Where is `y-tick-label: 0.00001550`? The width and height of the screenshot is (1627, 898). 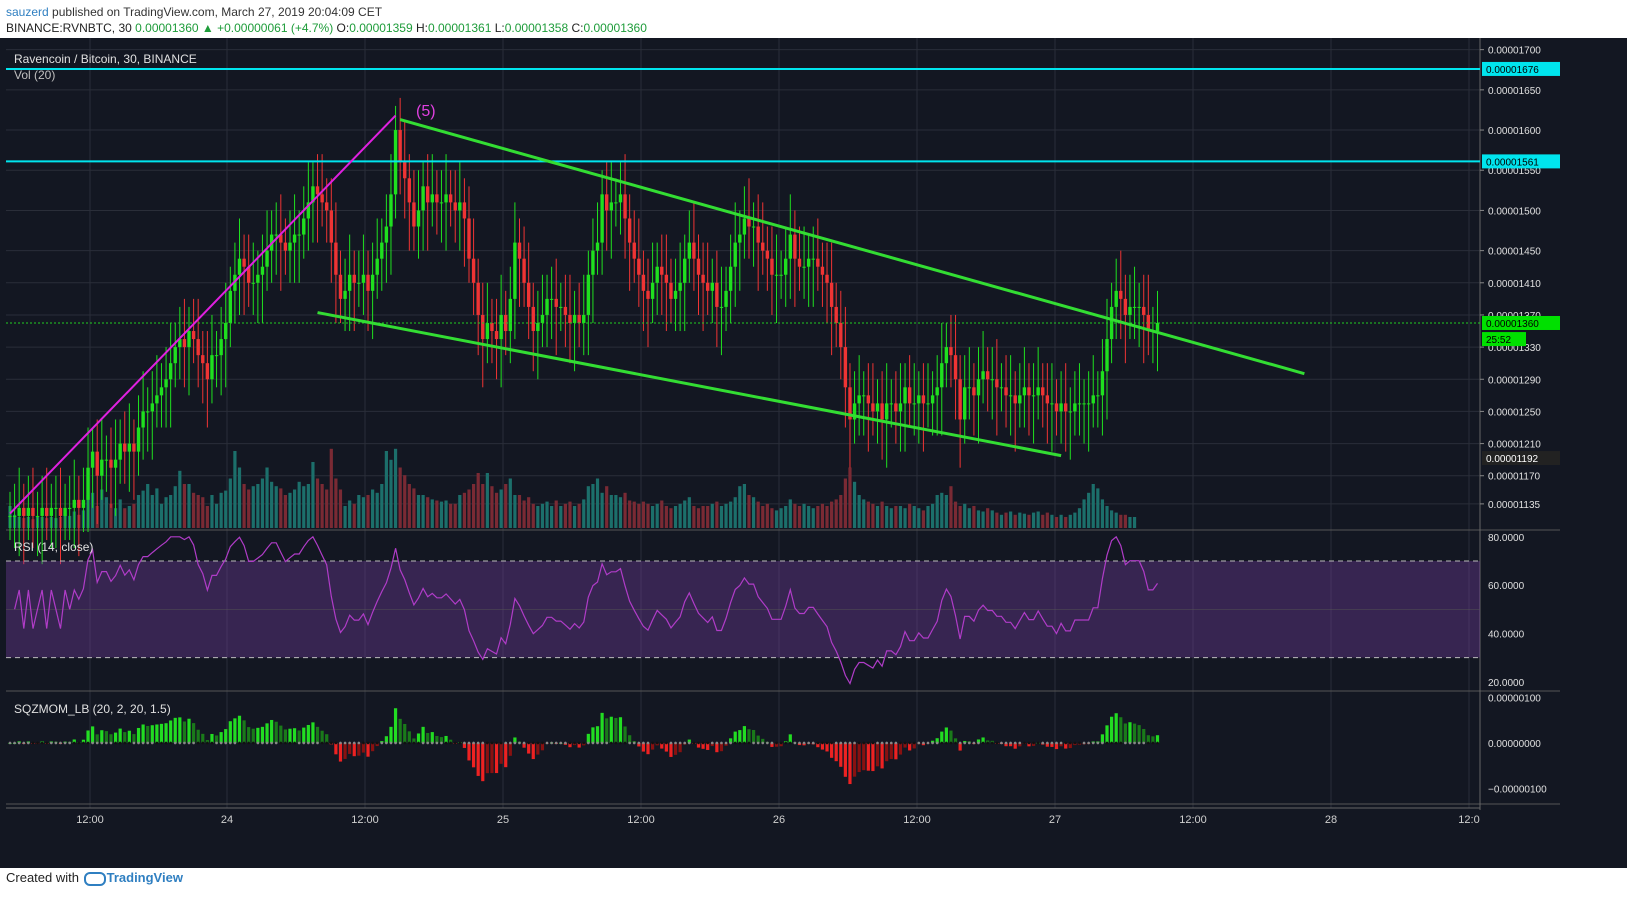
y-tick-label: 0.00001550 is located at coordinates (1514, 171).